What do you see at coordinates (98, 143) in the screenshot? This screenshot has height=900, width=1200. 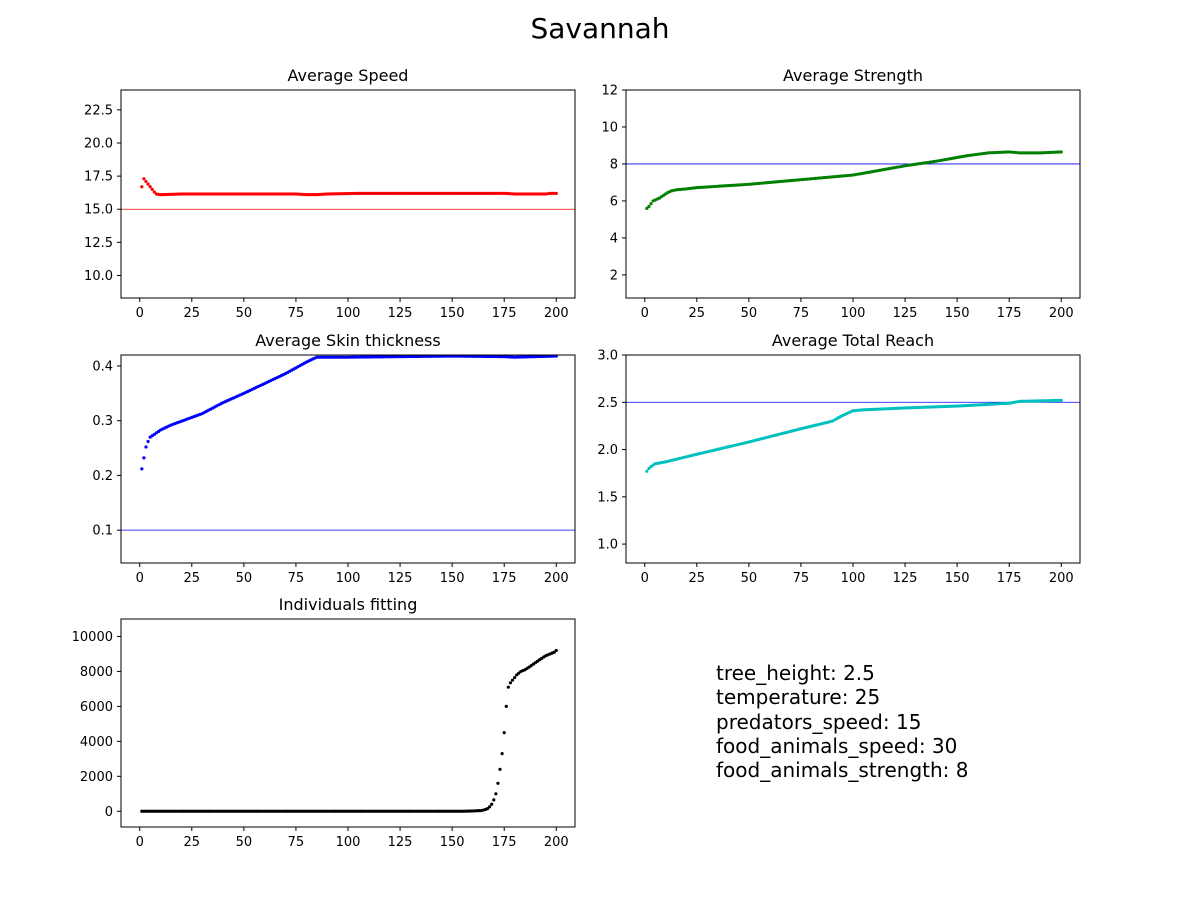 I see `y-tick-label: 20.0` at bounding box center [98, 143].